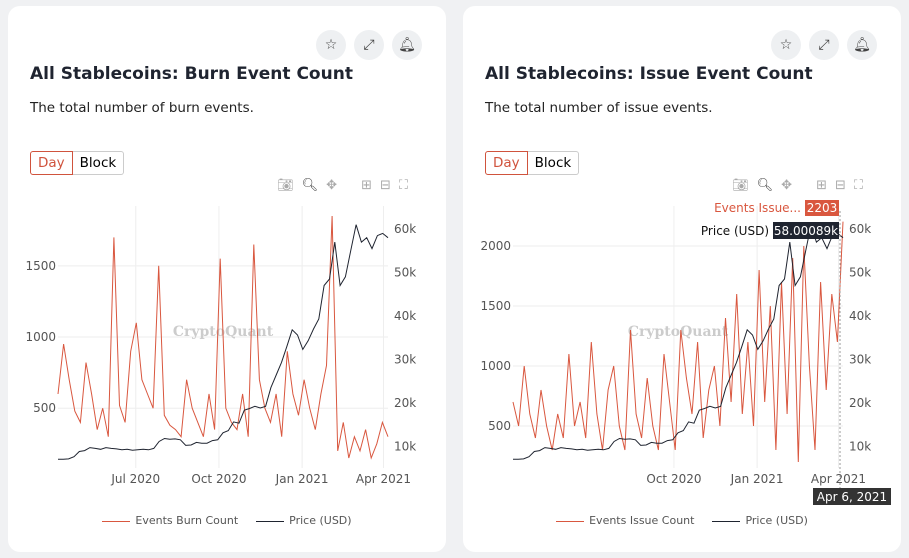  What do you see at coordinates (678, 332) in the screenshot?
I see `watermark: CryptoQuant` at bounding box center [678, 332].